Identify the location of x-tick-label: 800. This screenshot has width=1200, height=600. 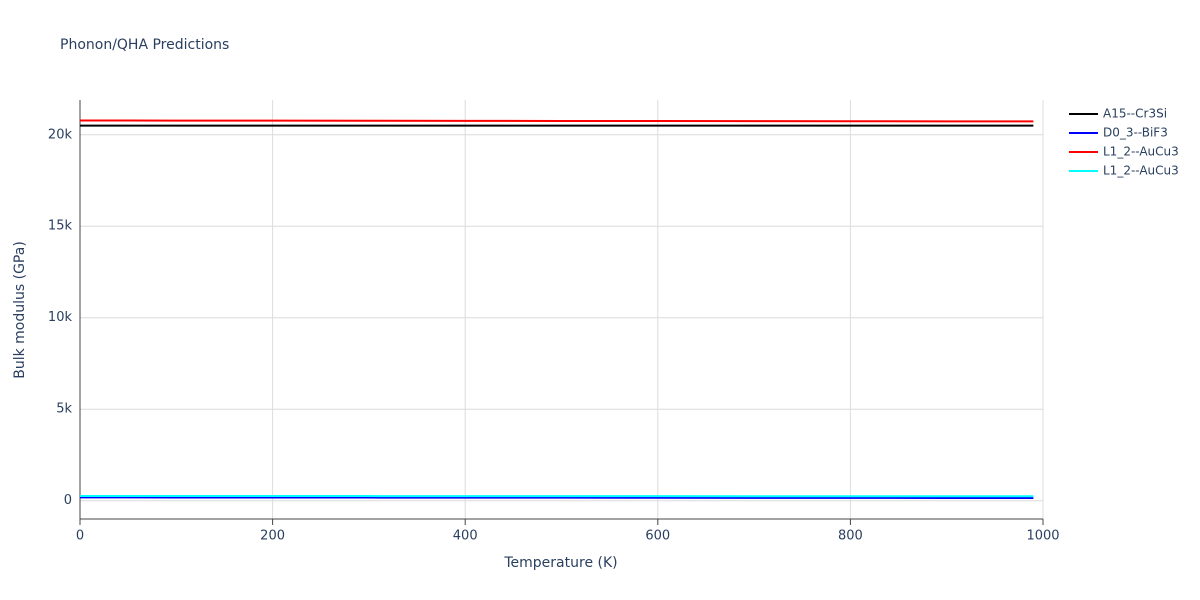
(850, 536).